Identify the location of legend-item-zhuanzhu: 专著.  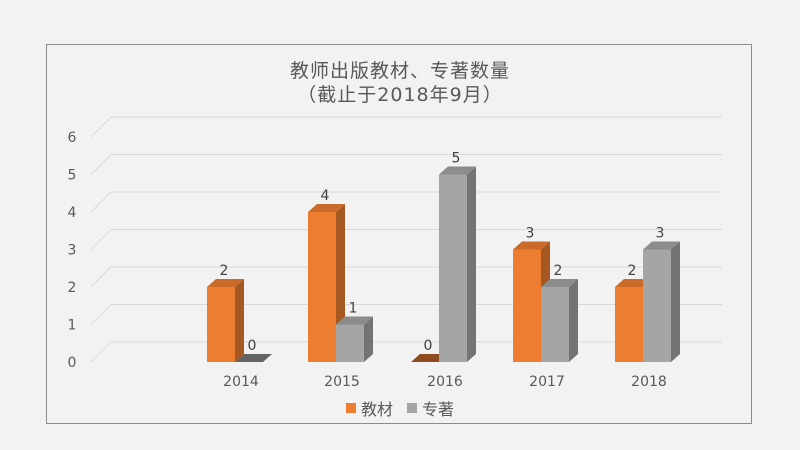
(430, 408).